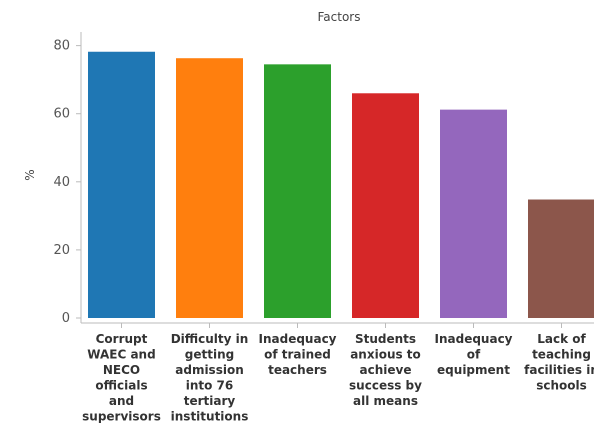 The height and width of the screenshot is (432, 594). Describe the element at coordinates (30, 174) in the screenshot. I see `y-axis-label: %` at that location.